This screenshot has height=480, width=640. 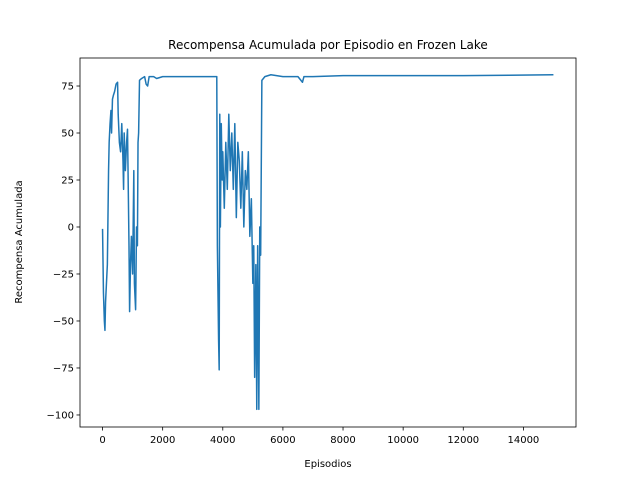 What do you see at coordinates (71, 227) in the screenshot?
I see `y-tick-label: 0` at bounding box center [71, 227].